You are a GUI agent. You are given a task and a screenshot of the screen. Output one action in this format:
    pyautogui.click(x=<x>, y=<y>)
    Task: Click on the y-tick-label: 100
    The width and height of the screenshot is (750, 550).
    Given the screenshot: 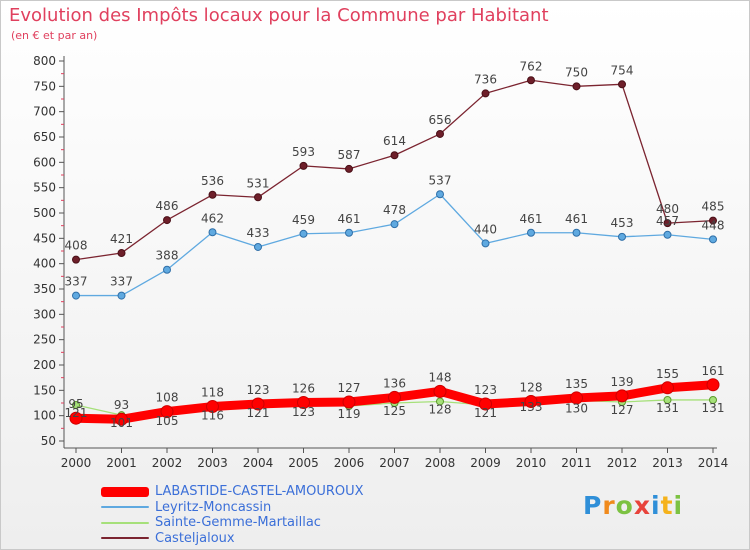 What is the action you would take?
    pyautogui.click(x=44, y=416)
    